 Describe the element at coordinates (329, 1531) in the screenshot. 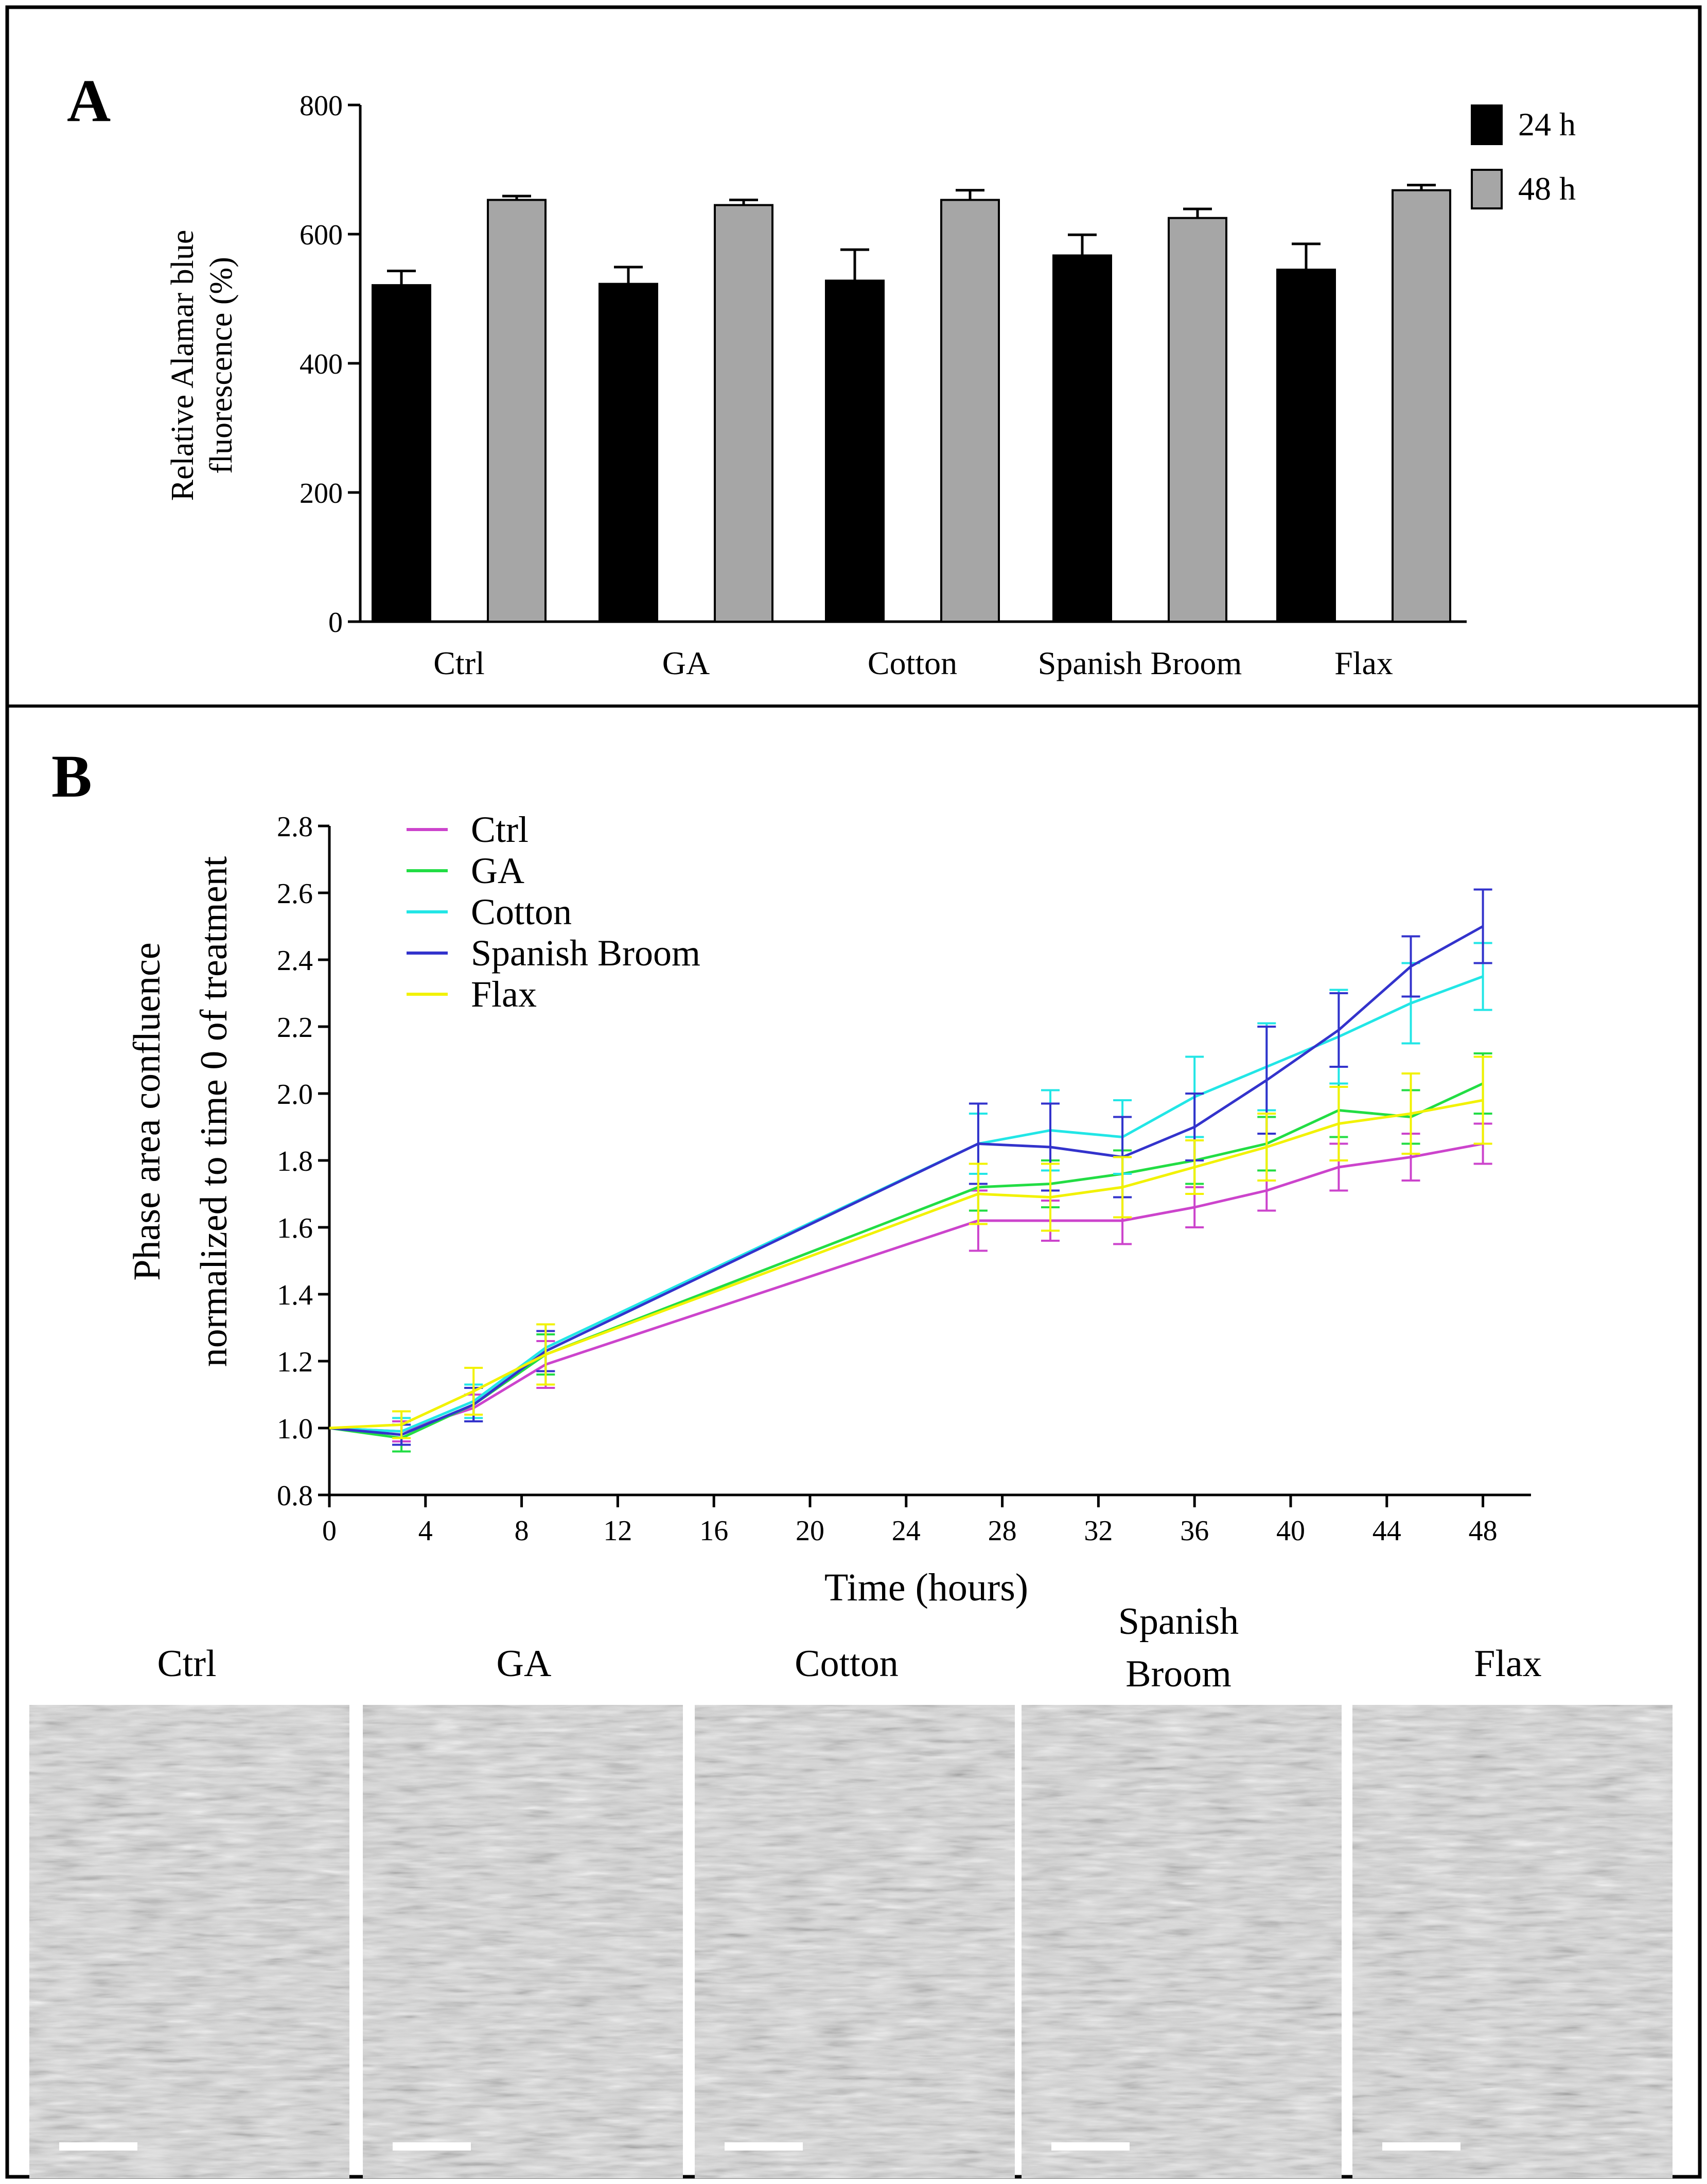

I see `line-chart-x-tick-label: 0` at that location.